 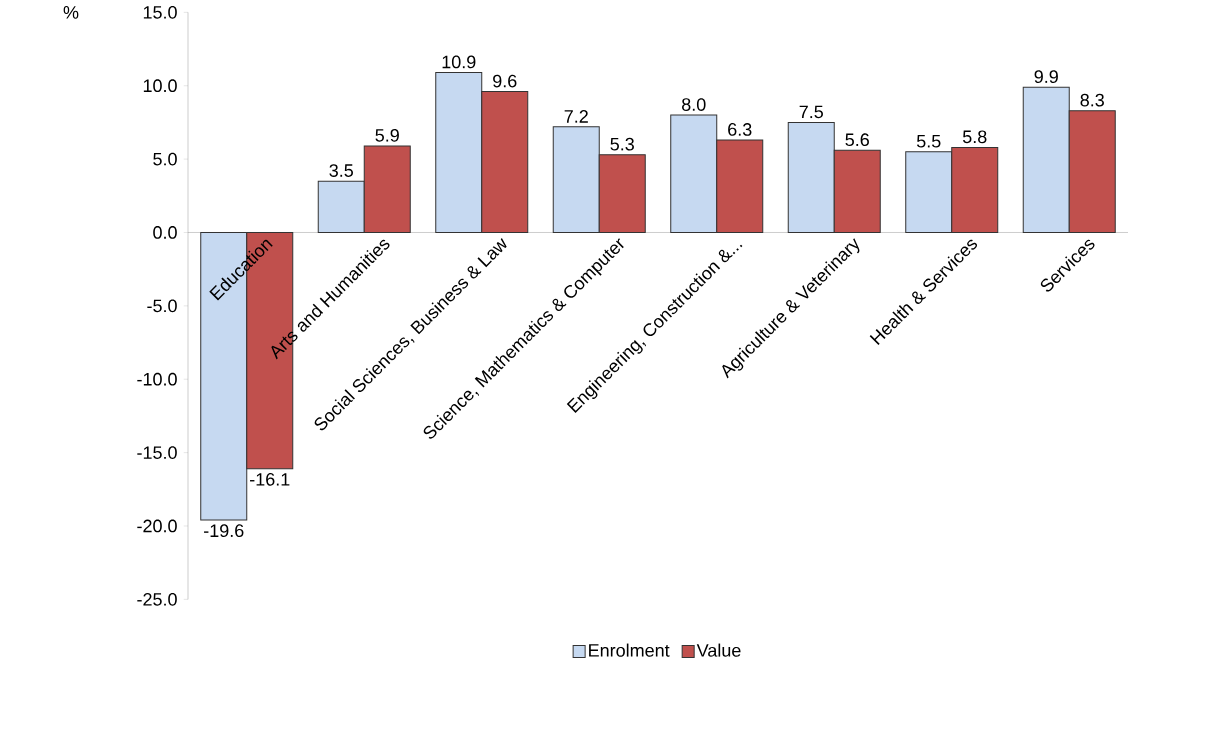 What do you see at coordinates (811, 112) in the screenshot?
I see `data-label: 7.5` at bounding box center [811, 112].